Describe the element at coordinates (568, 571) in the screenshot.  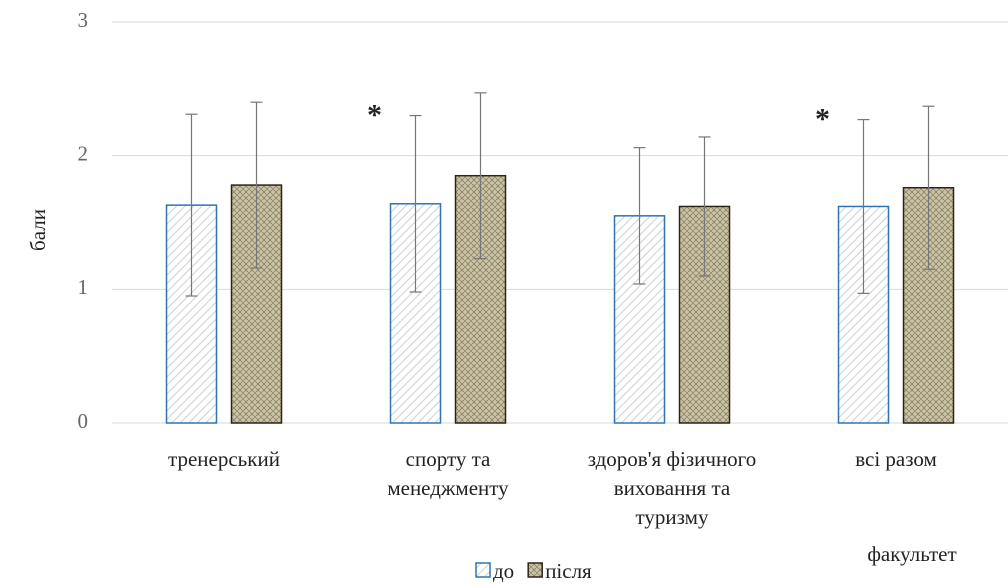
I see `legend-label: після` at that location.